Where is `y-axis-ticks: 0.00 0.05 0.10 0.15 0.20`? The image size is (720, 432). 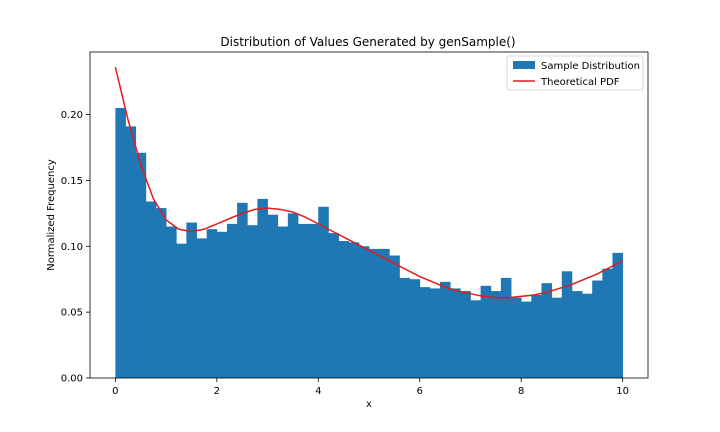 y-axis-ticks: 0.00 0.05 0.10 0.15 0.20 is located at coordinates (75, 247).